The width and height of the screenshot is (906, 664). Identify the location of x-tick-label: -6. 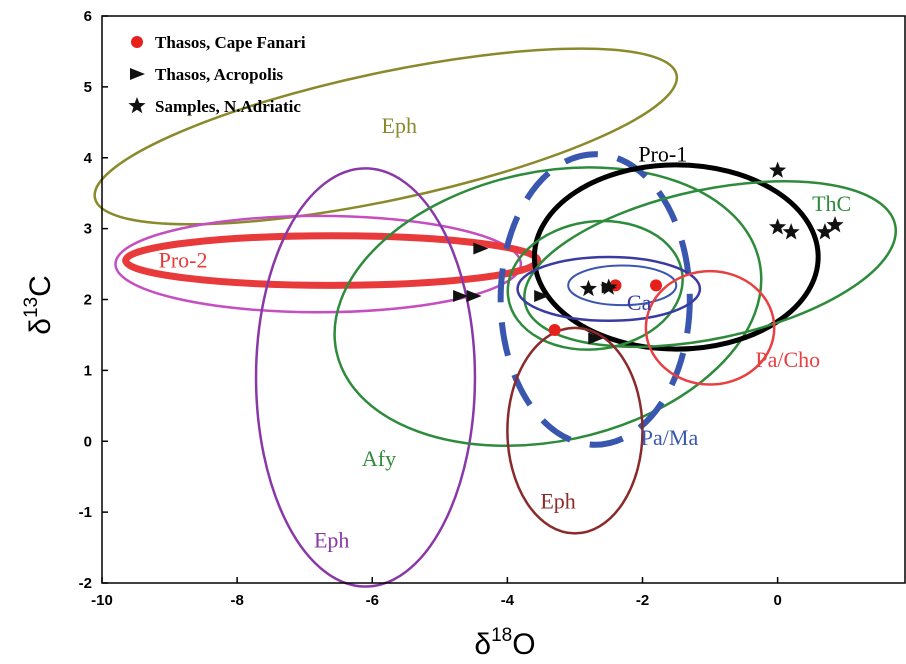
(372, 600).